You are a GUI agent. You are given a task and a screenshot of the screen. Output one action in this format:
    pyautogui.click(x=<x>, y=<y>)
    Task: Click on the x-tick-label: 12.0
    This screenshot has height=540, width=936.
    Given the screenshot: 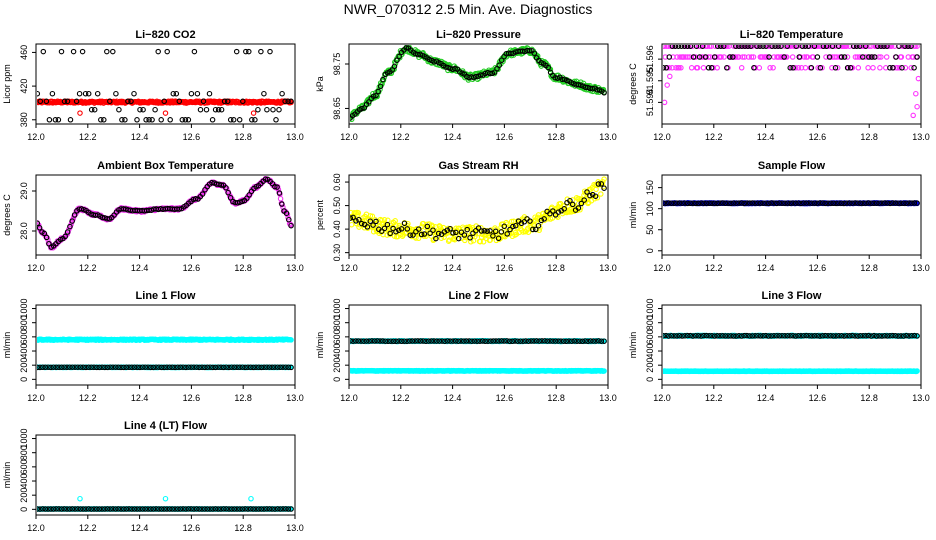 What is the action you would take?
    pyautogui.click(x=36, y=398)
    